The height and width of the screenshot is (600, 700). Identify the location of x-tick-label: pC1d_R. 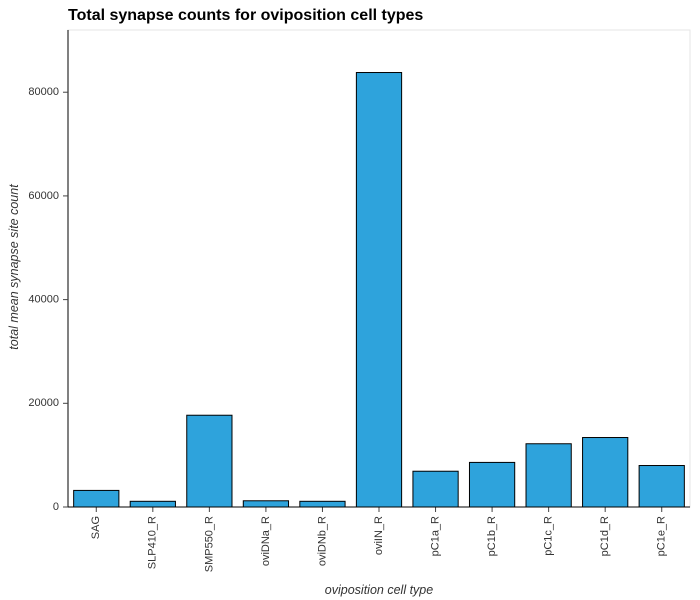
(605, 536).